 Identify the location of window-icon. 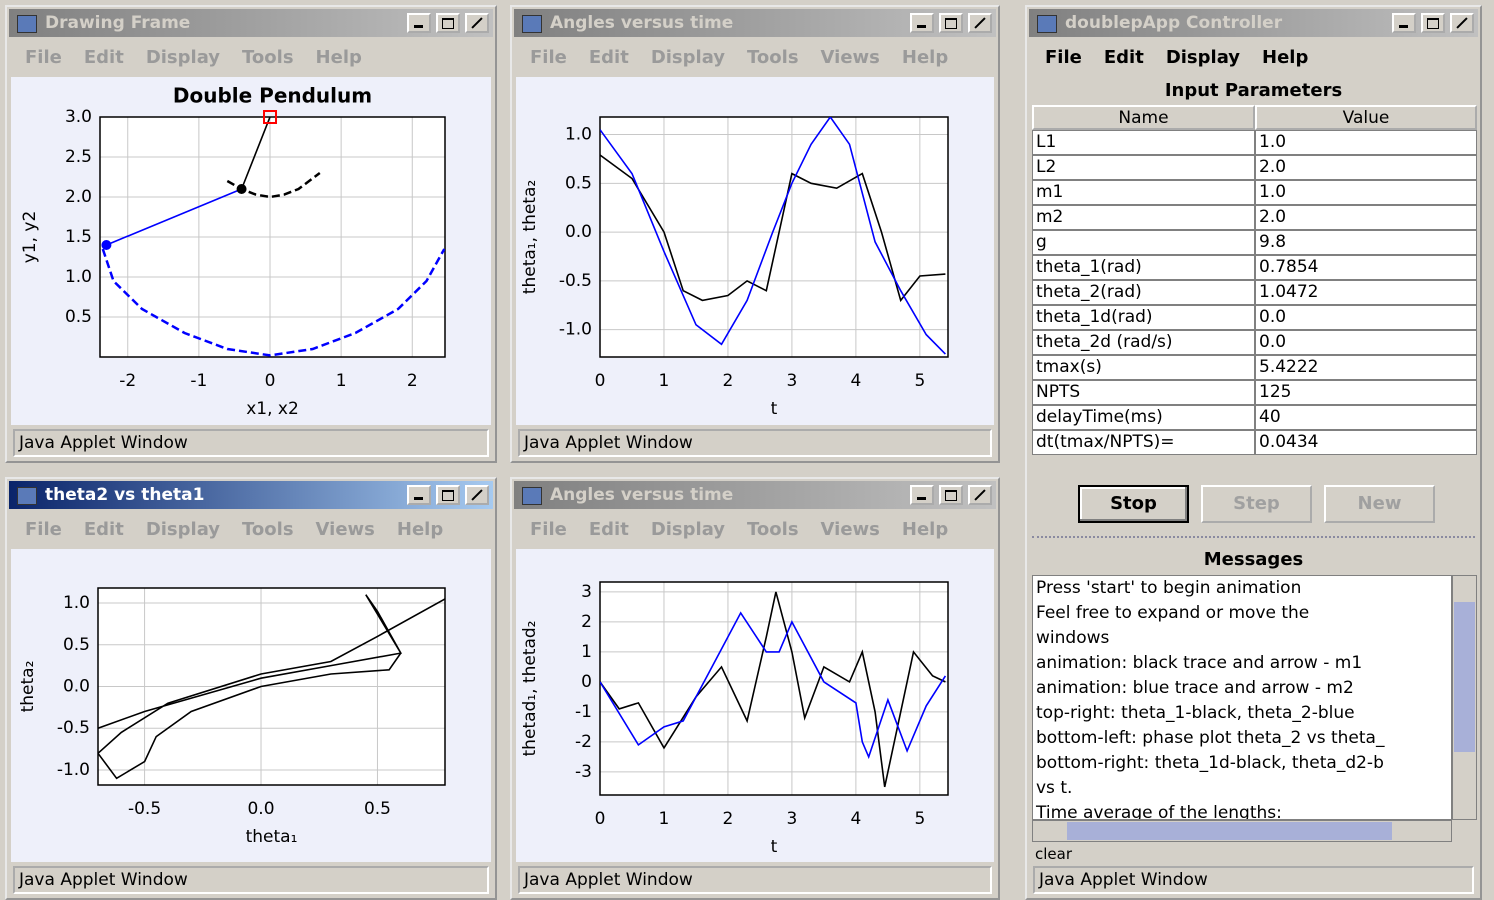
(1047, 24).